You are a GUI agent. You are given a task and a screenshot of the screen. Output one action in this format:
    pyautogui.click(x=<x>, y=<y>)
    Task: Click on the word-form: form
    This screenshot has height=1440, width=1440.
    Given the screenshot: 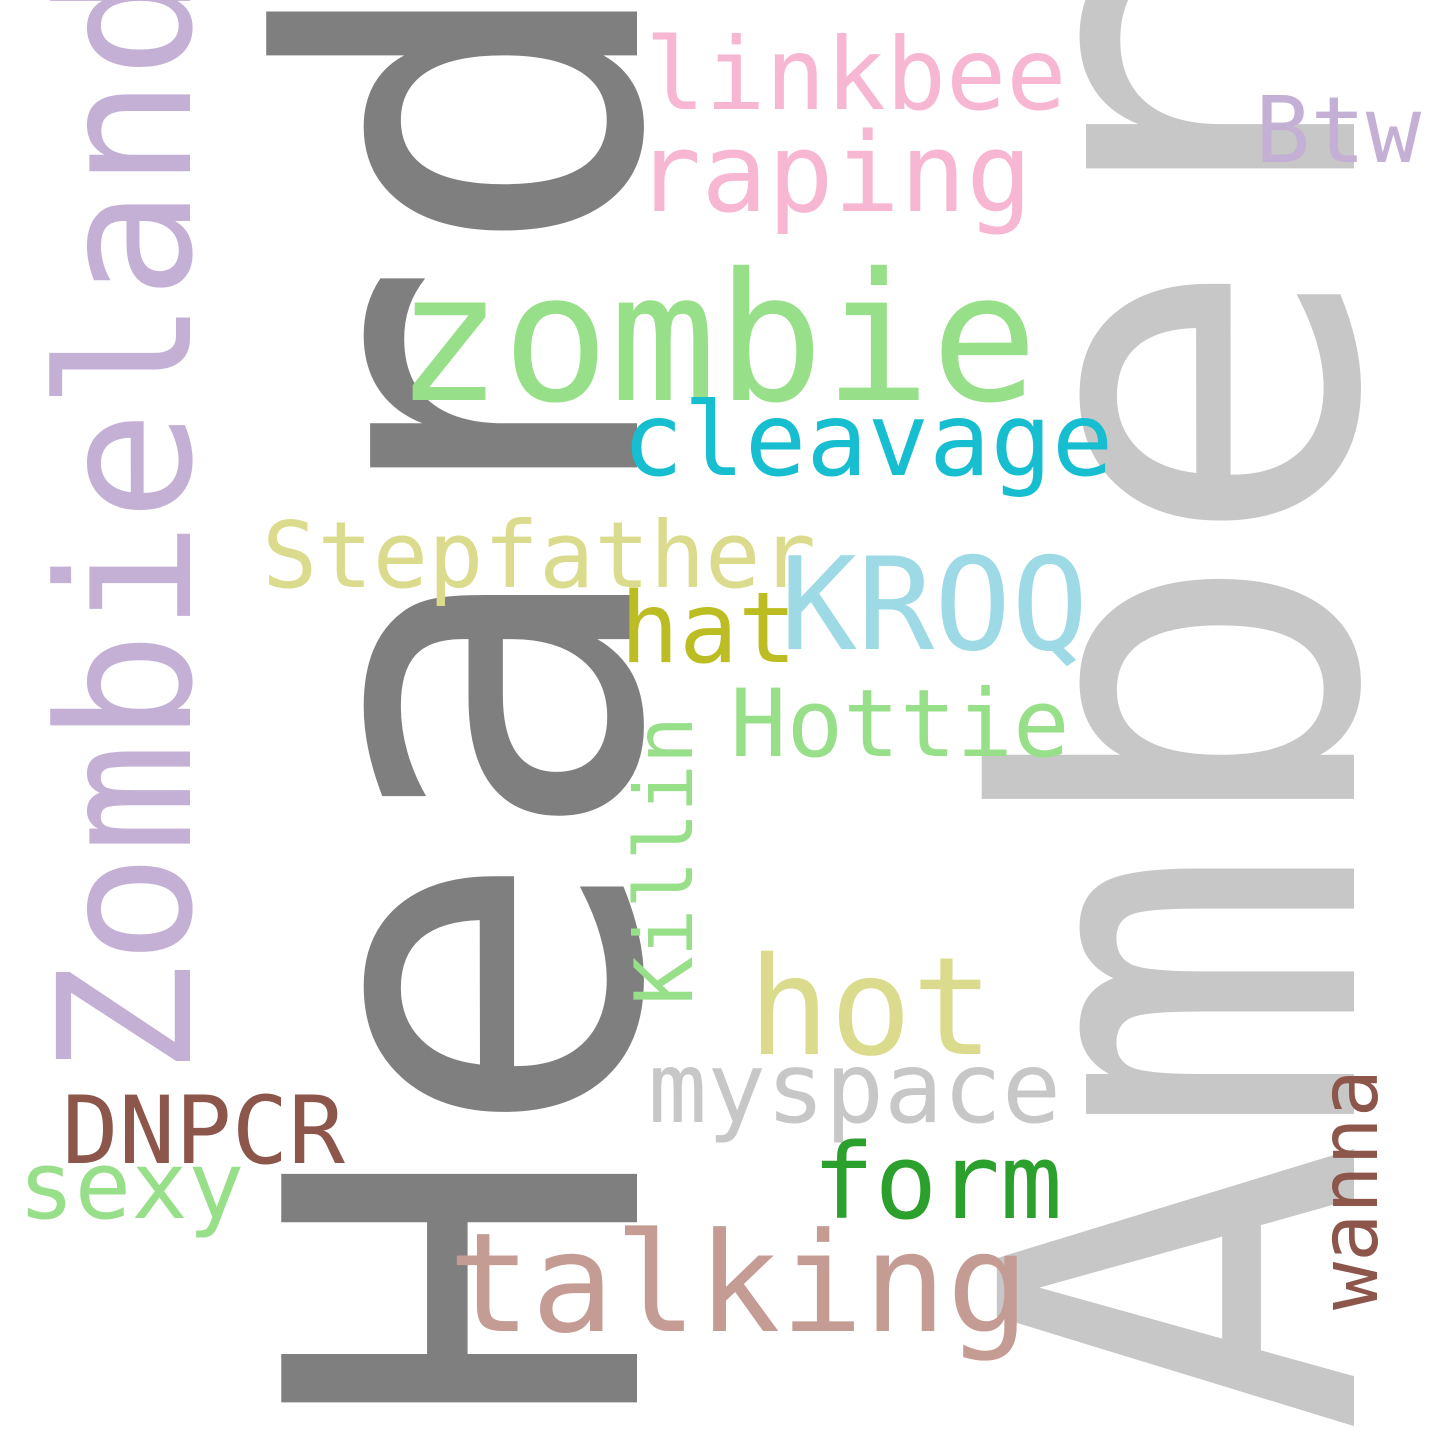 What is the action you would take?
    pyautogui.click(x=937, y=1182)
    